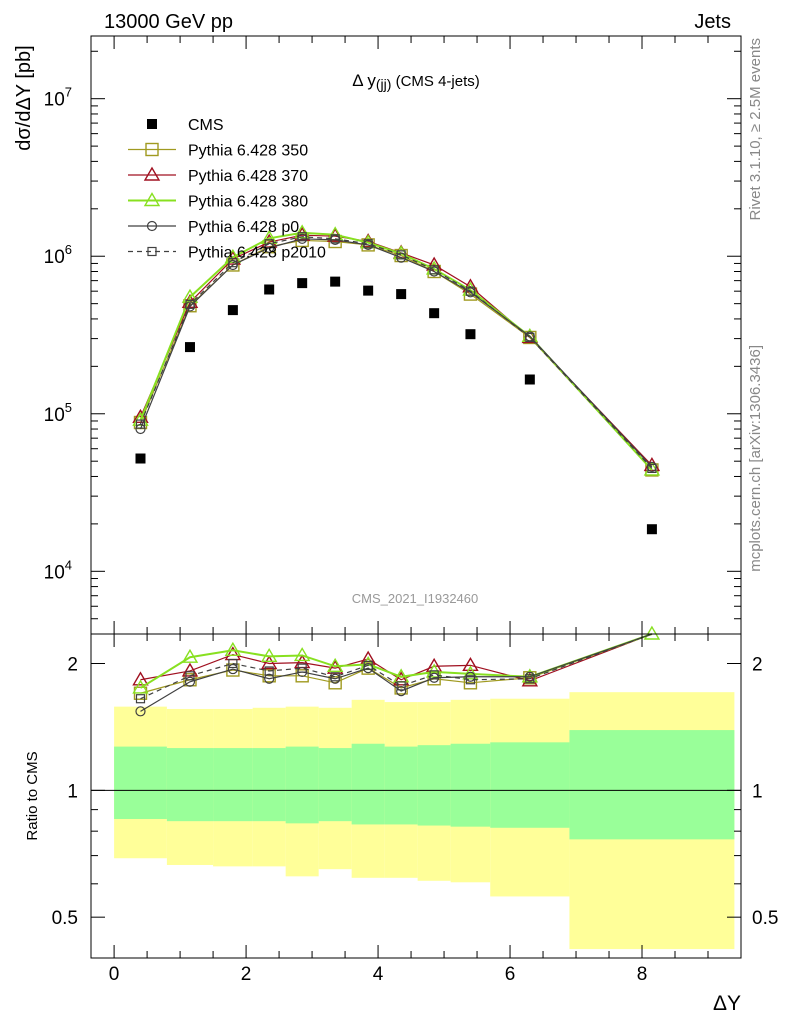 This screenshot has height=1029, width=786. I want to click on ratio-series-pythia-6-428-p2010, so click(394, 668).